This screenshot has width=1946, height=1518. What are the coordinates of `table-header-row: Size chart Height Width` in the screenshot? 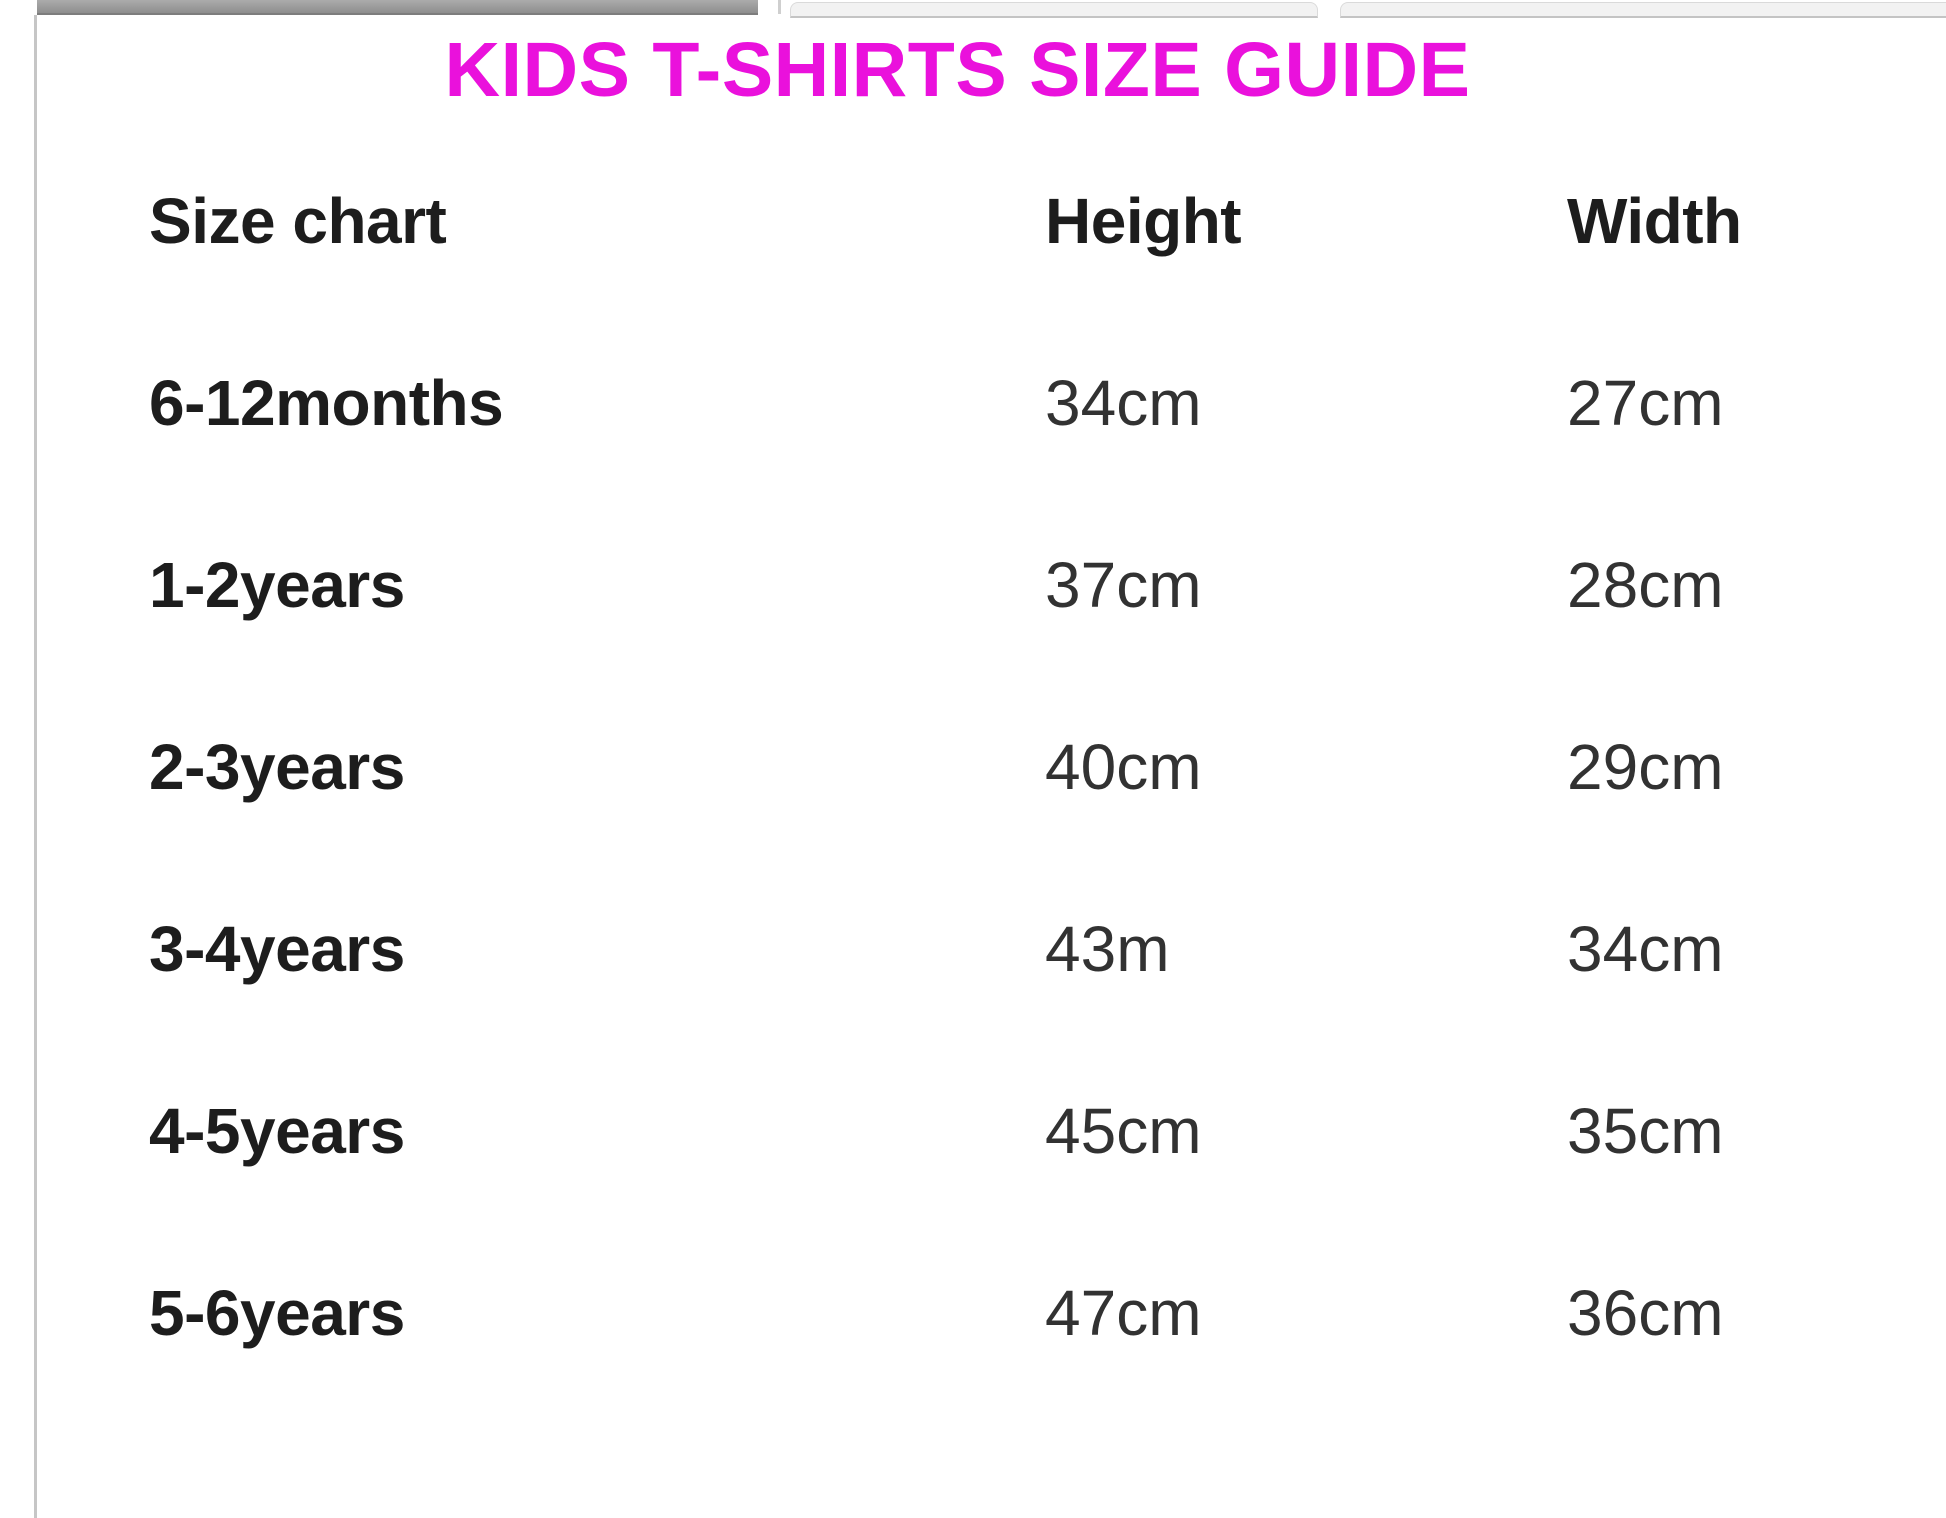 It's located at (1047, 221).